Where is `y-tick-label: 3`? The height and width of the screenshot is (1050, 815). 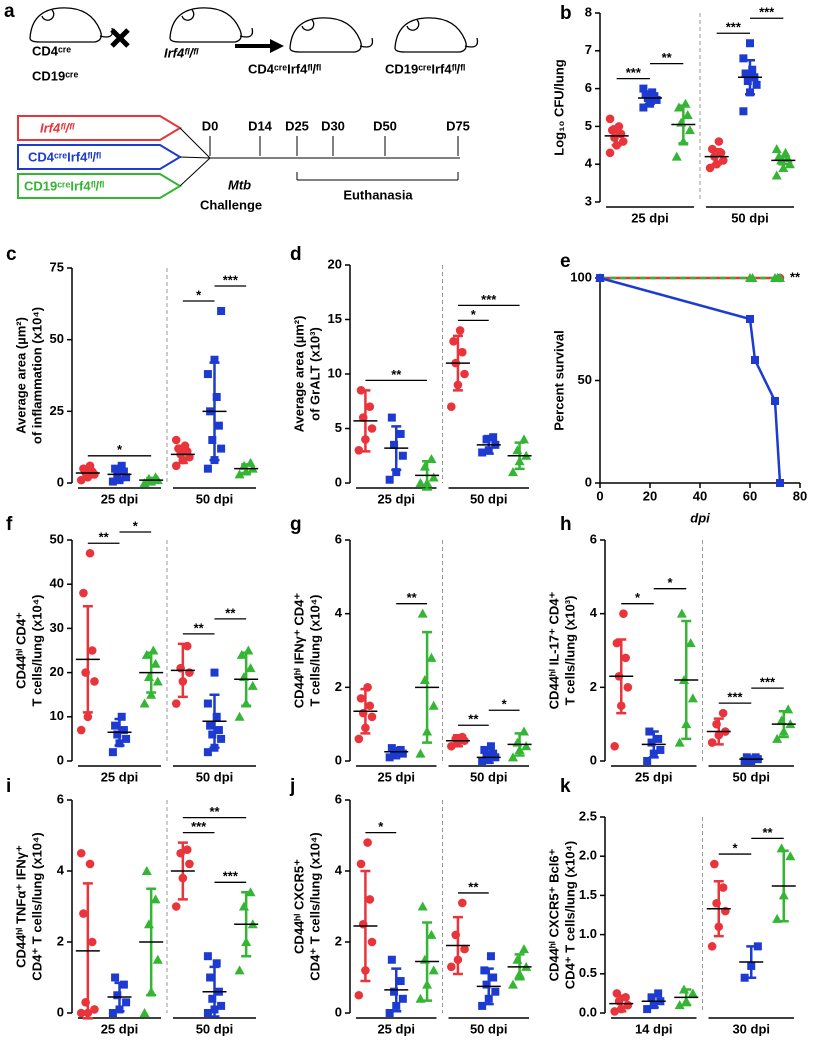
y-tick-label: 3 is located at coordinates (588, 200).